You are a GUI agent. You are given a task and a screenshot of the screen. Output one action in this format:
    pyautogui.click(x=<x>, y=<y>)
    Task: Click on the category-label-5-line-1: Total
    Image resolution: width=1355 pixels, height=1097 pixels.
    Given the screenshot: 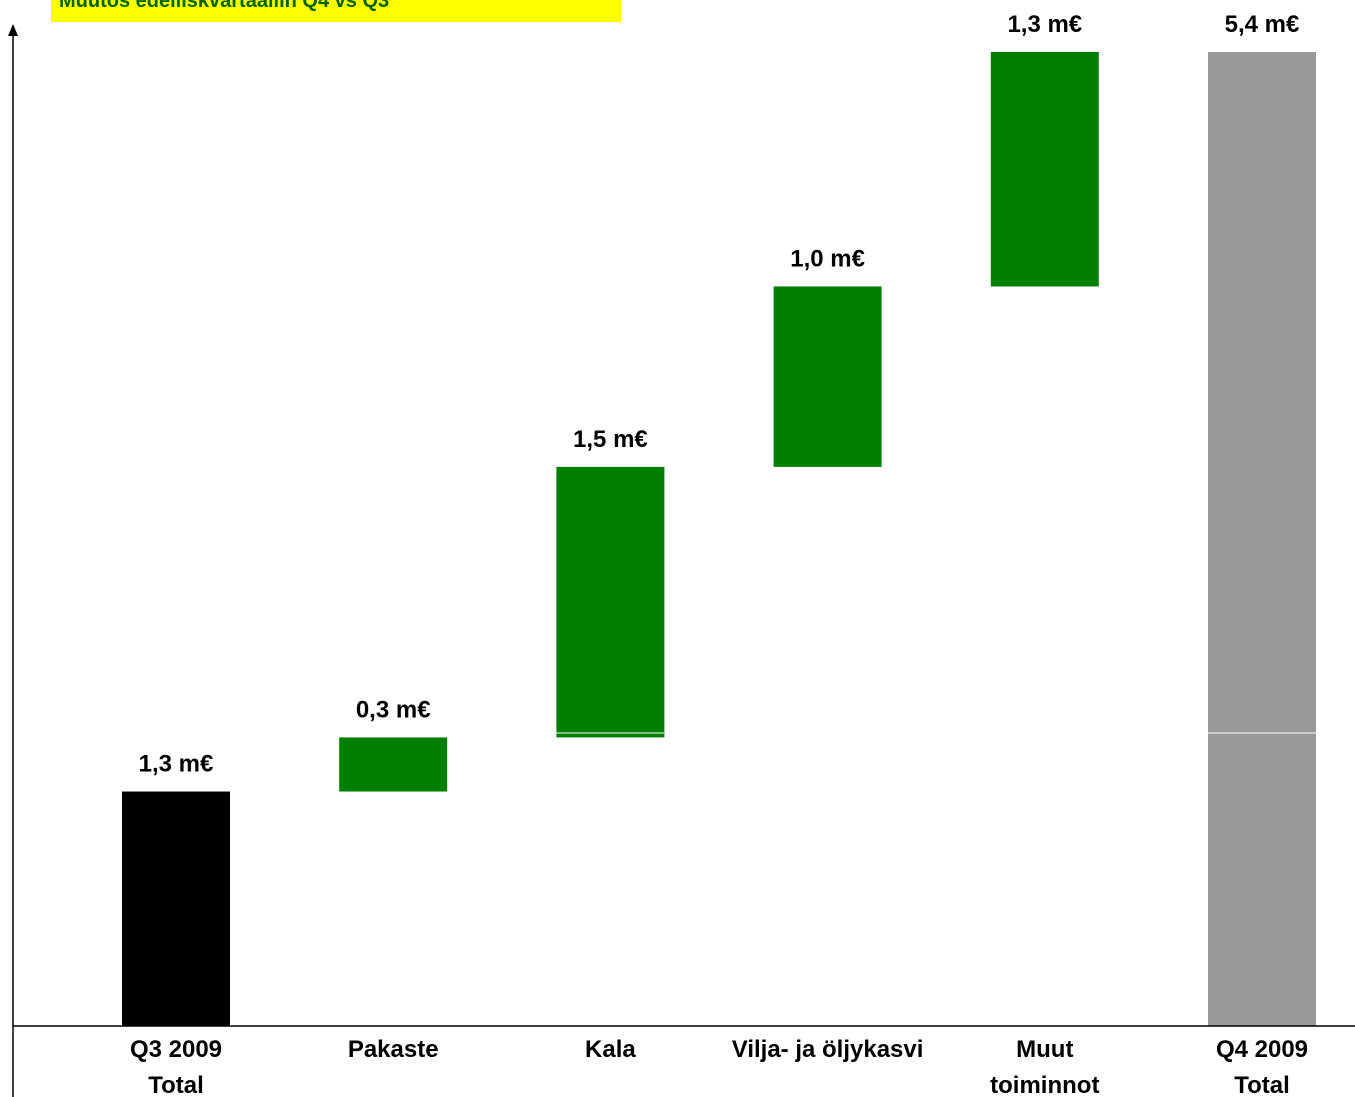 What is the action you would take?
    pyautogui.click(x=1262, y=1084)
    